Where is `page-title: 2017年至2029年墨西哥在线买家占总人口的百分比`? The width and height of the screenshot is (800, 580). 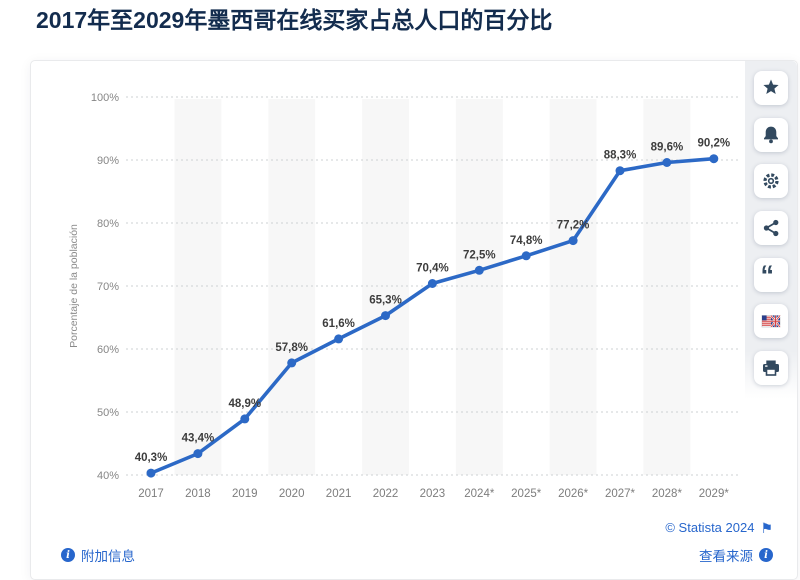 page-title: 2017年至2029年墨西哥在线买家占总人口的百分比 is located at coordinates (294, 20).